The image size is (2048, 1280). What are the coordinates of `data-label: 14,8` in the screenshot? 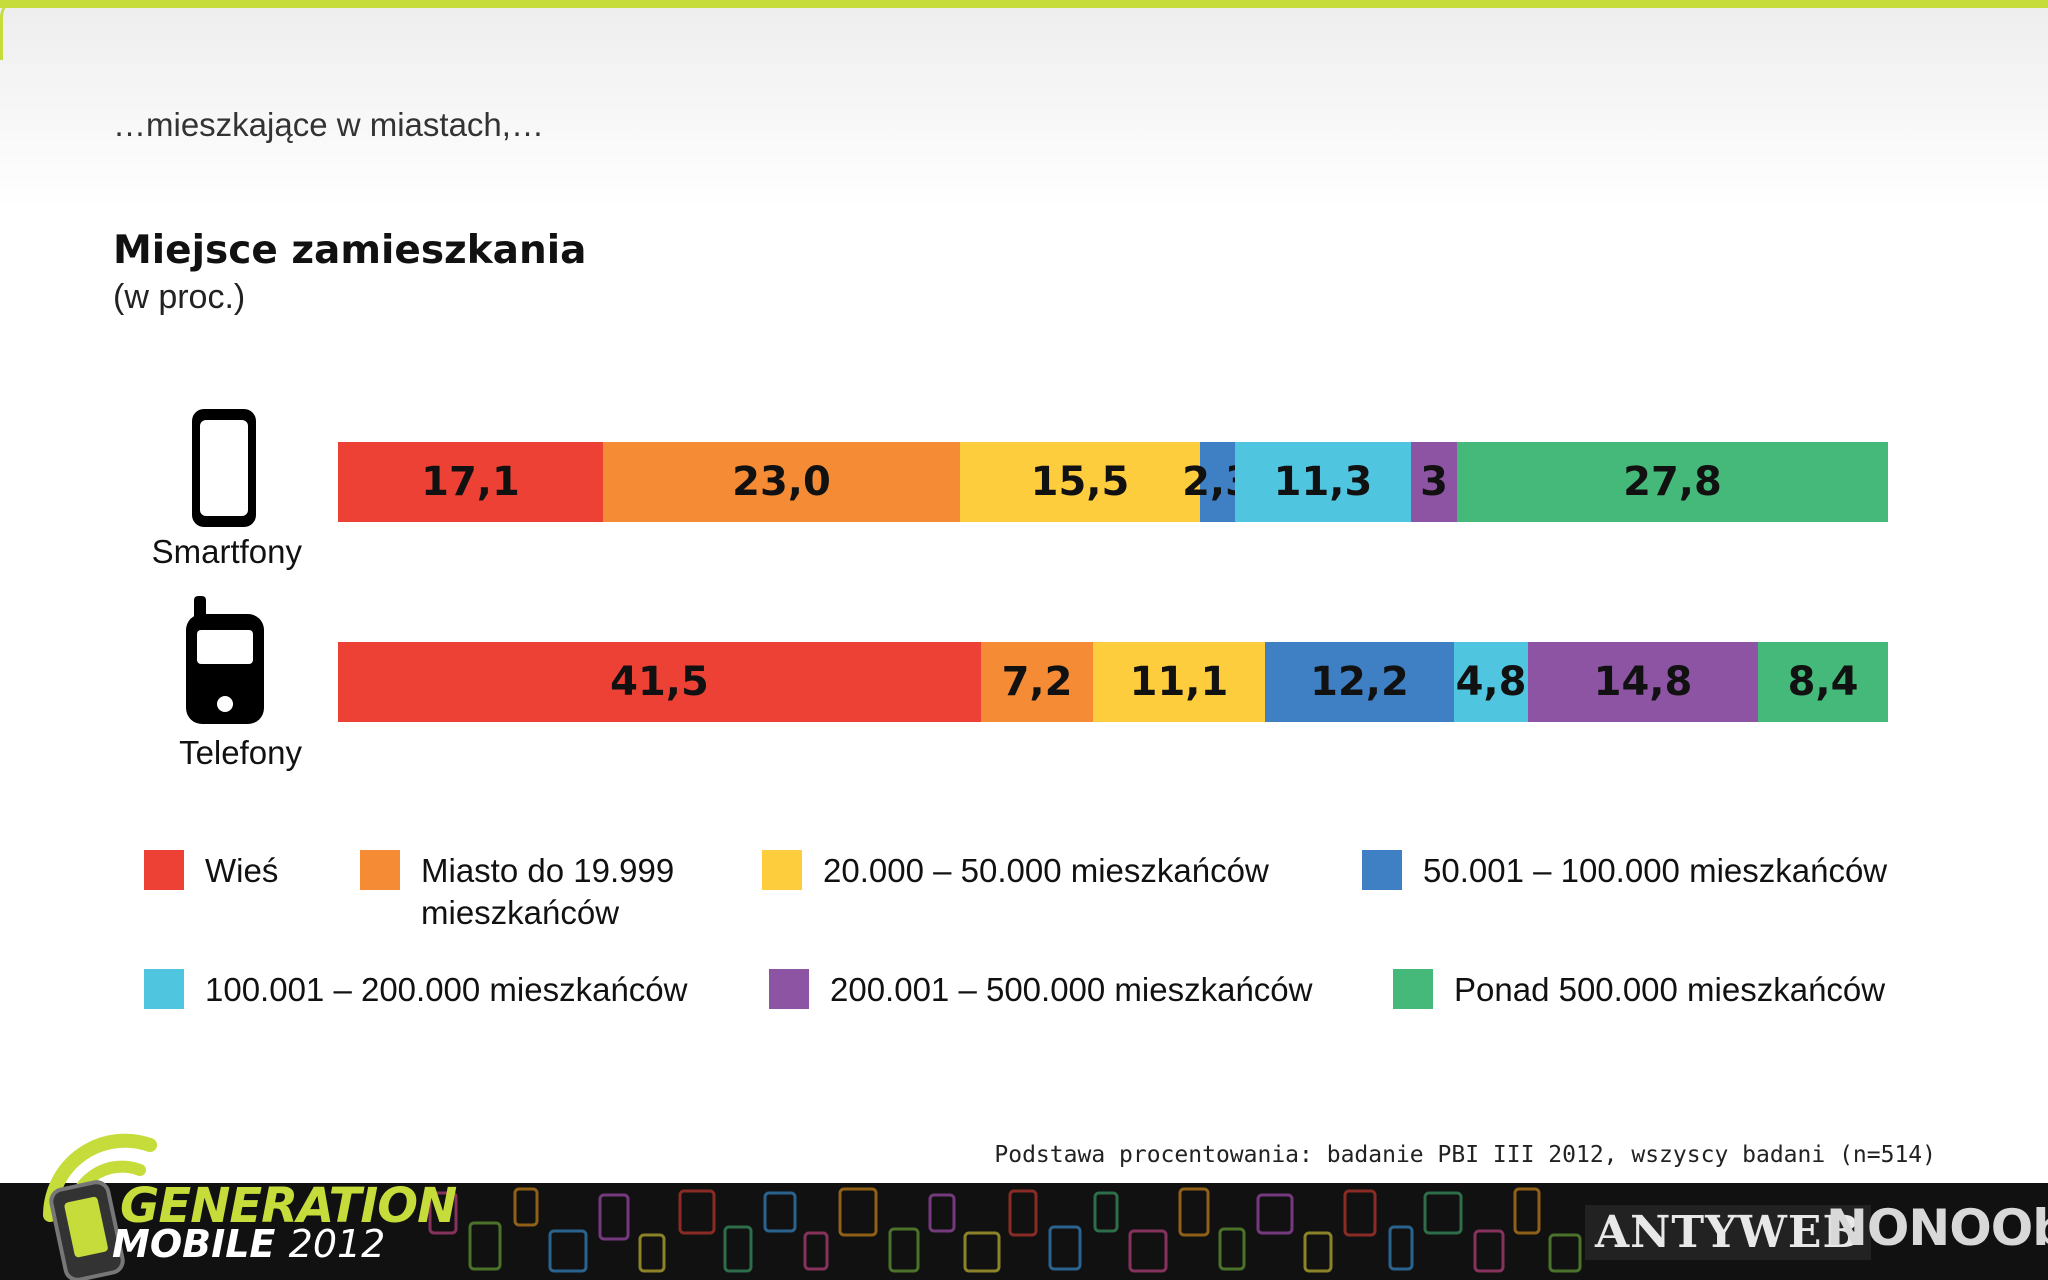 It's located at (1643, 682).